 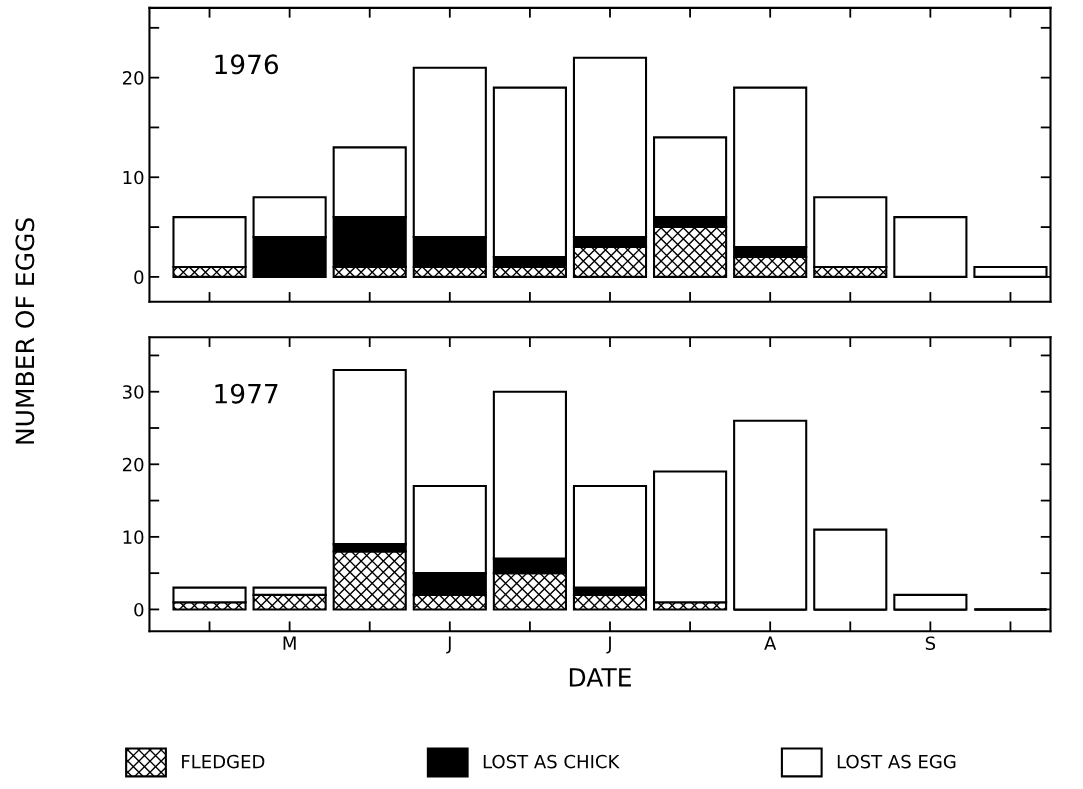 I want to click on y-axis-title: NUMBER OF EGGS, so click(x=25, y=331).